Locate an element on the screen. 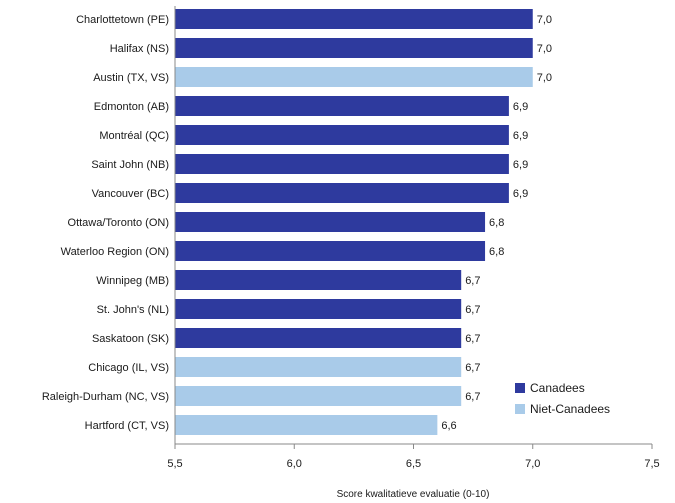 The image size is (675, 503). category-label: Saint John (NB) is located at coordinates (130, 165).